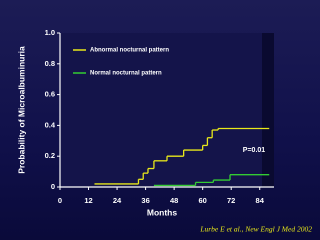 This screenshot has width=320, height=240. What do you see at coordinates (117, 200) in the screenshot?
I see `x-tick-label: 24` at bounding box center [117, 200].